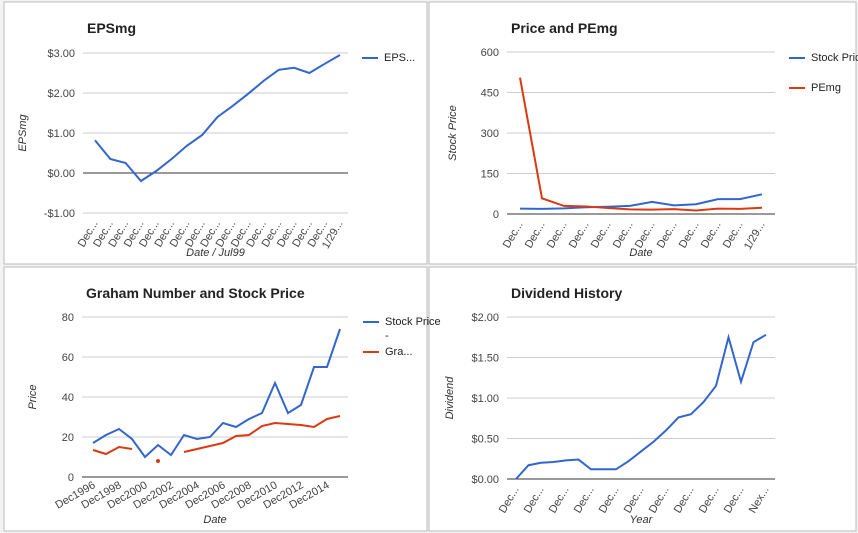 This screenshot has height=533, width=858. Describe the element at coordinates (59, 214) in the screenshot. I see `y-tick-label: -$1.00` at that location.